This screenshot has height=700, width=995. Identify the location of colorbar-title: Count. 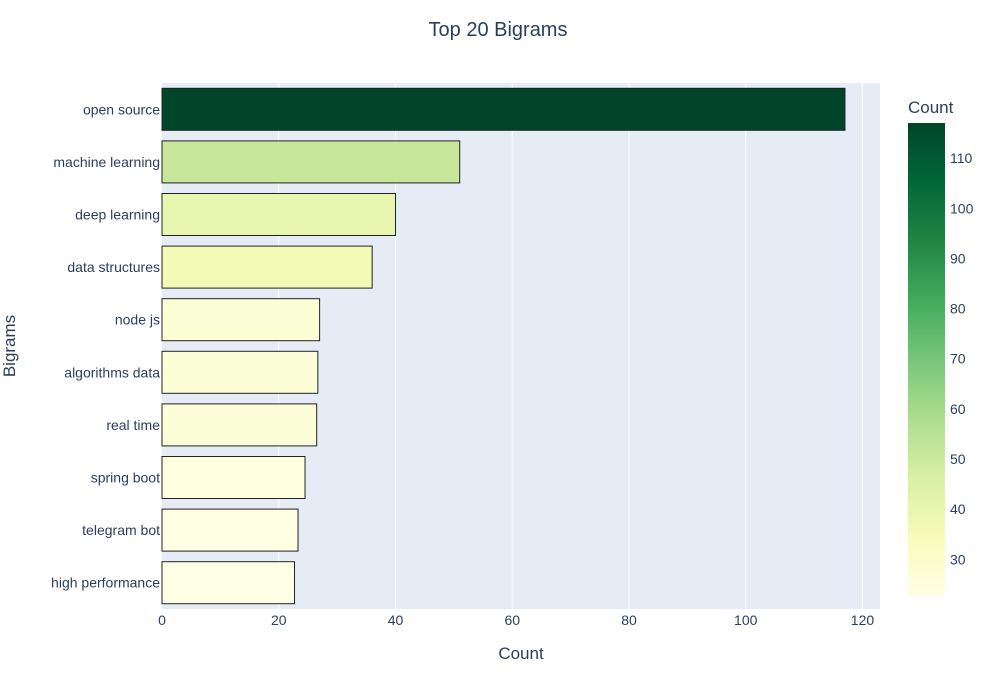
(931, 107).